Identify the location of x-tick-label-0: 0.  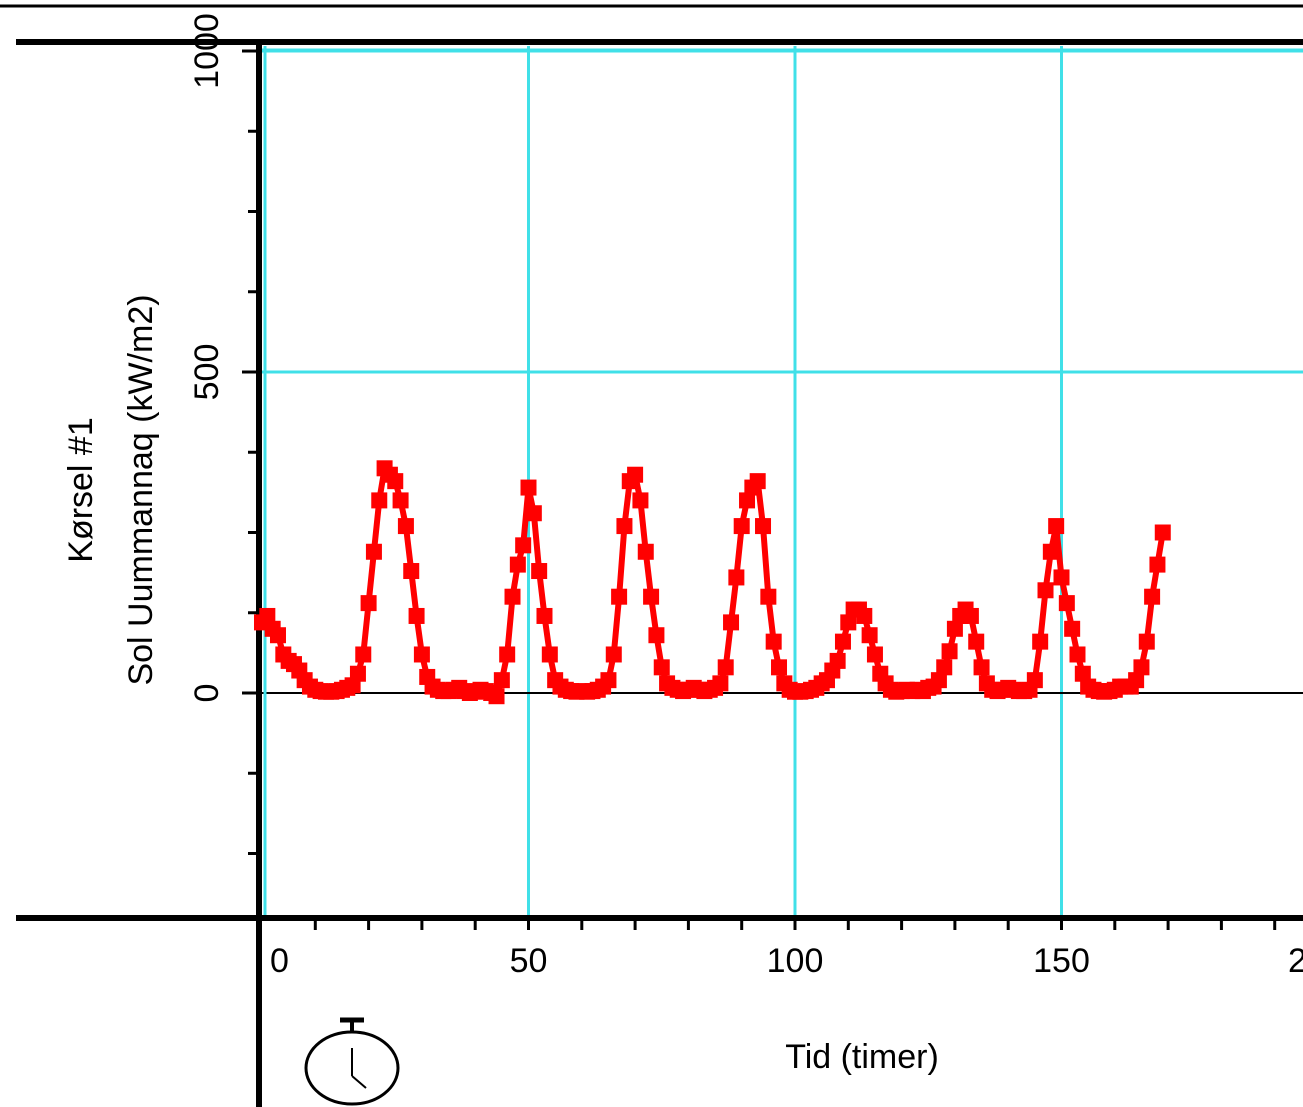
(279, 961).